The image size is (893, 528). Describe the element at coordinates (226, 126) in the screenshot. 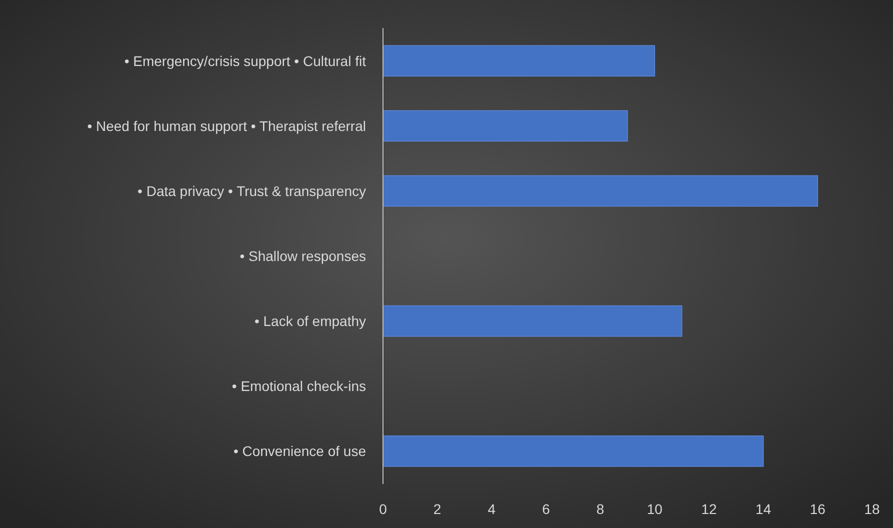

I see `y-tick-label: • Need for human support • Therapist referral` at that location.